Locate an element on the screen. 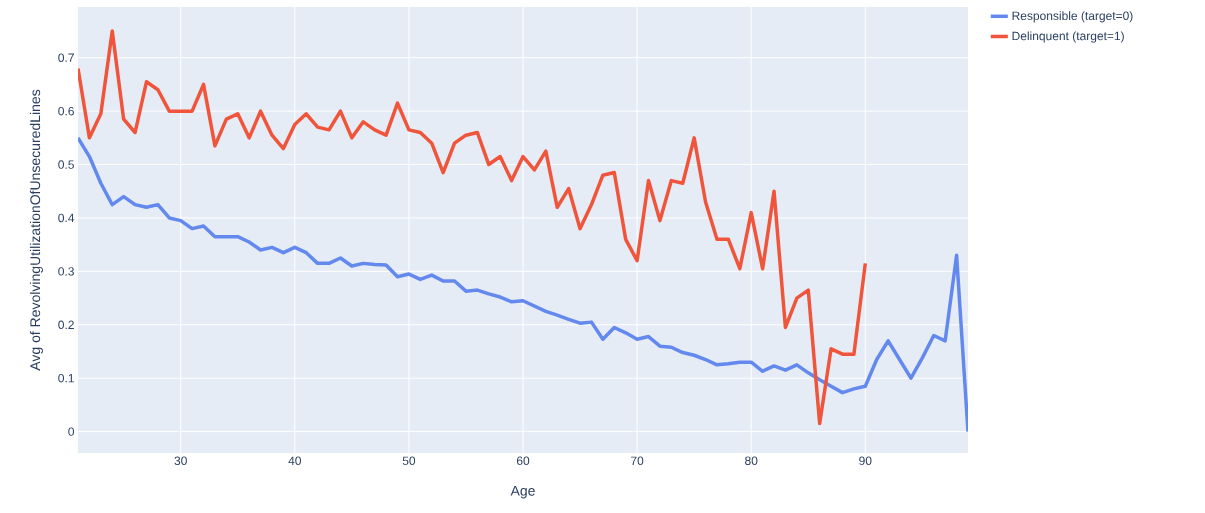  x-tick-label: 80 is located at coordinates (751, 461).